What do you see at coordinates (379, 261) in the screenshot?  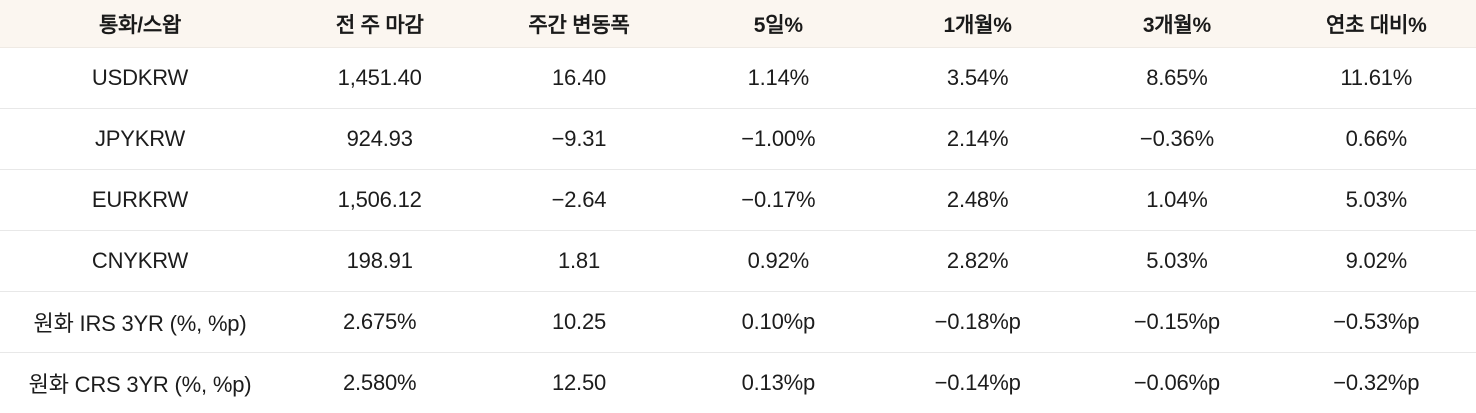 I see `cell-last-close: 198.91` at bounding box center [379, 261].